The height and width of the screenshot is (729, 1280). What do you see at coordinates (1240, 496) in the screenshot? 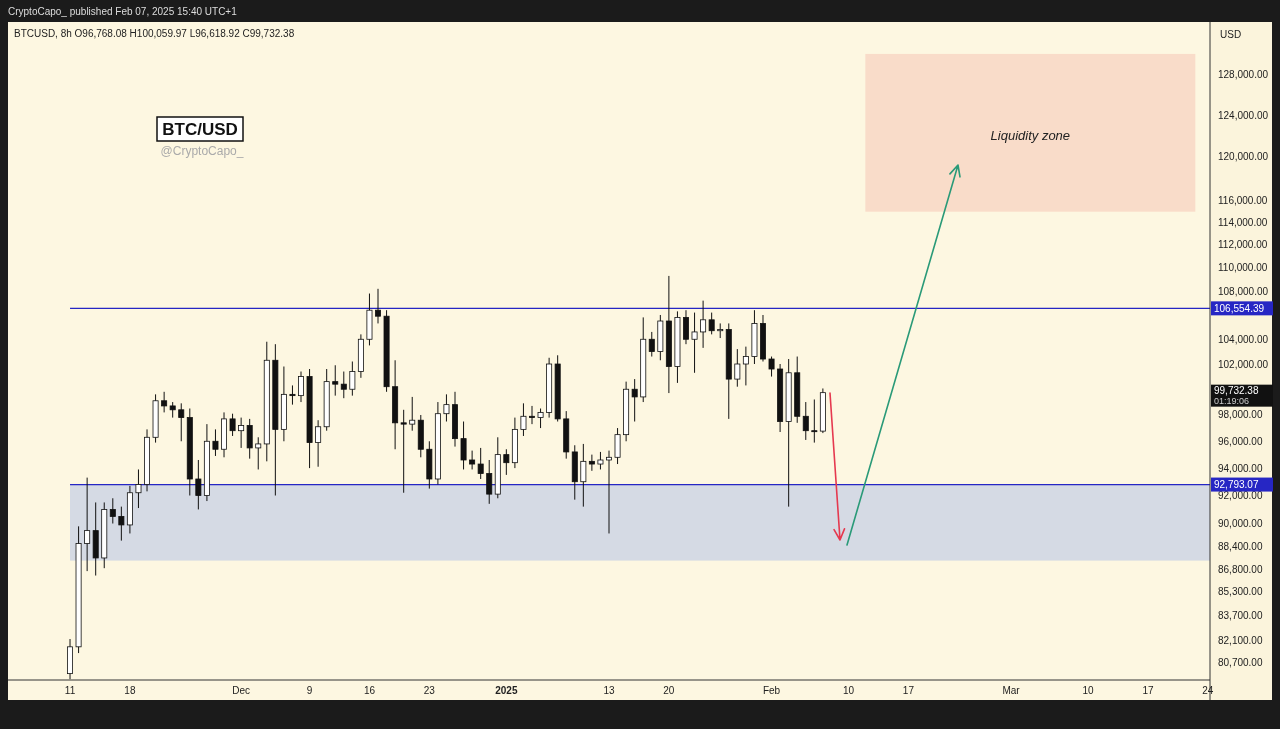
I see `y-tick-label: 92,000.00` at bounding box center [1240, 496].